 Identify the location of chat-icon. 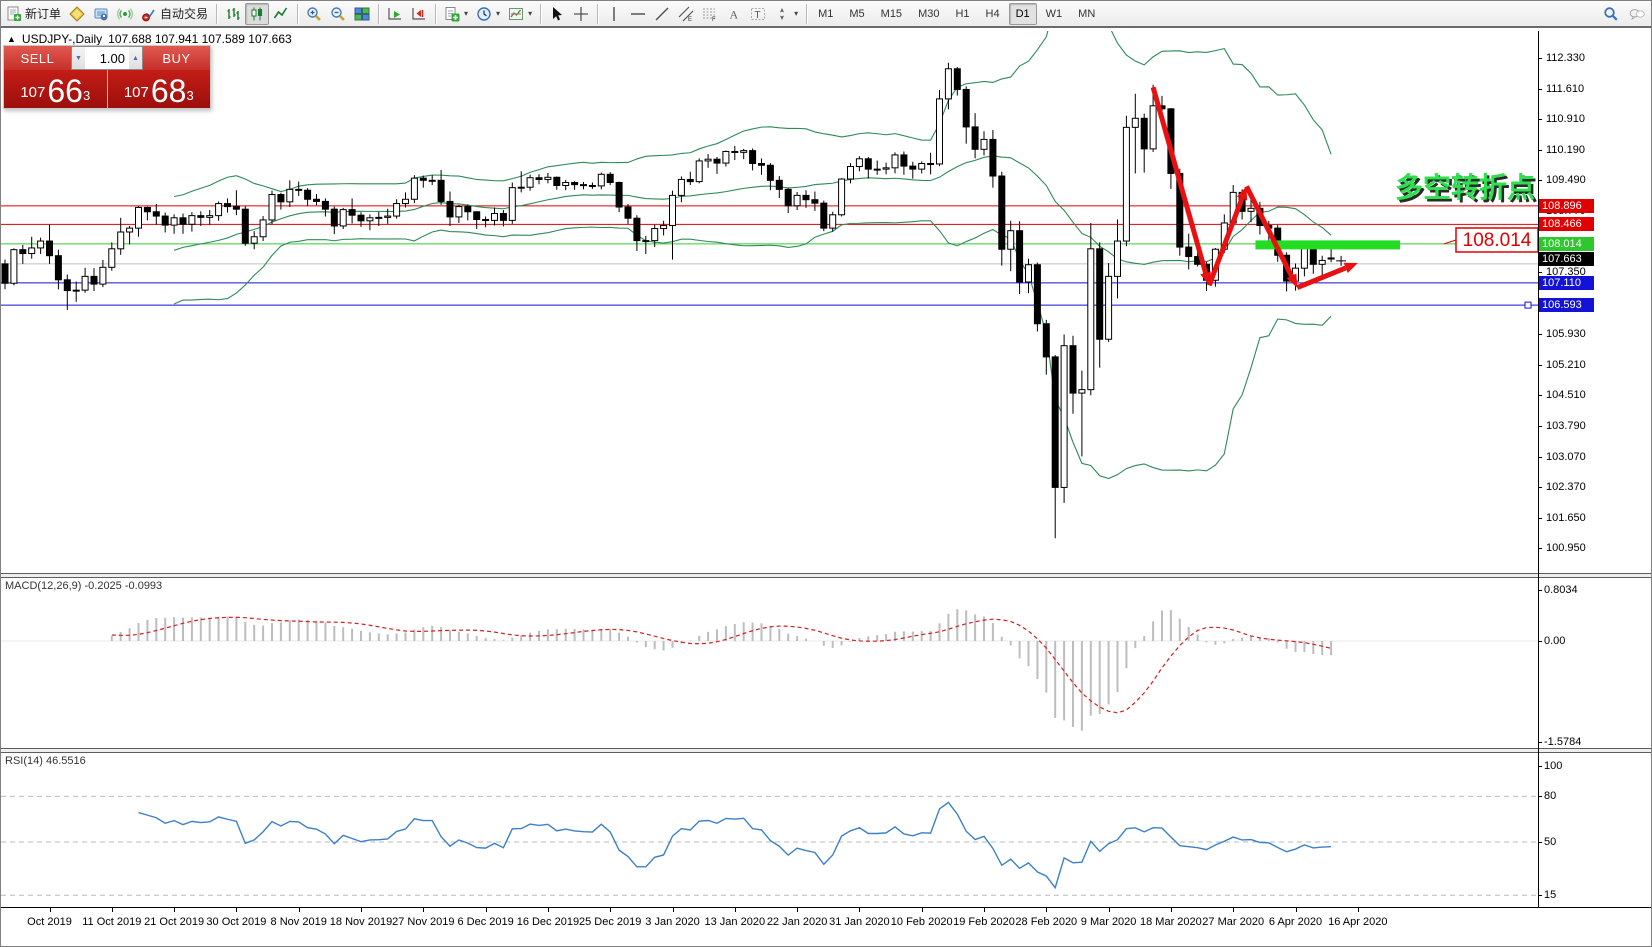
(1637, 14).